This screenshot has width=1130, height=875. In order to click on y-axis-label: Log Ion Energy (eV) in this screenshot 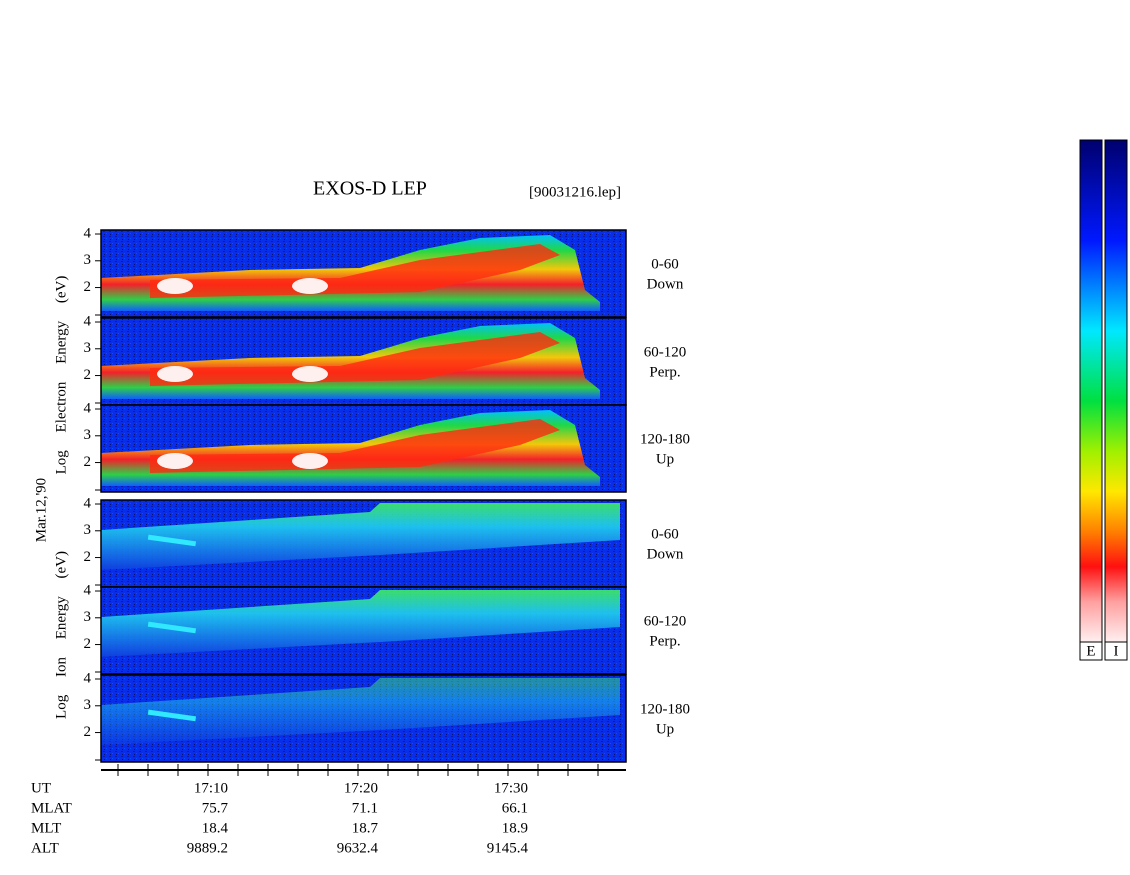, I will do `click(61, 635)`.